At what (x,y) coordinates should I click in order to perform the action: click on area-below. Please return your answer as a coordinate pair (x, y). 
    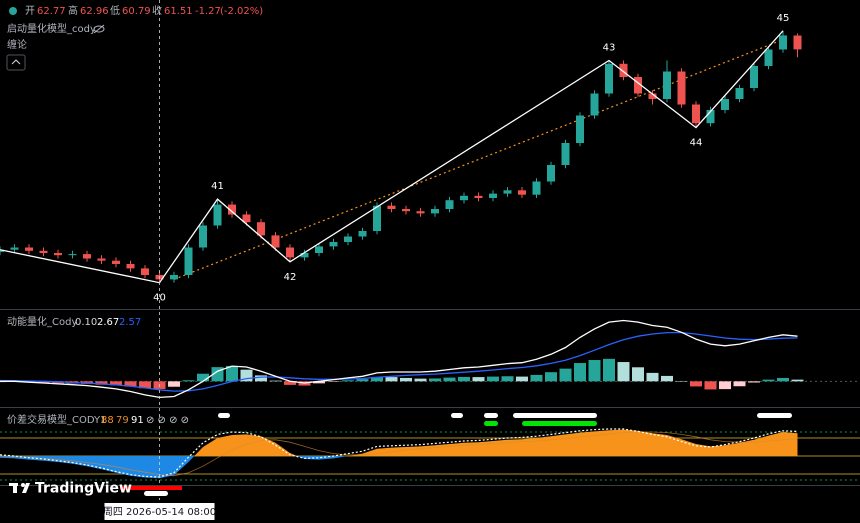
    Looking at the image, I should click on (399, 467).